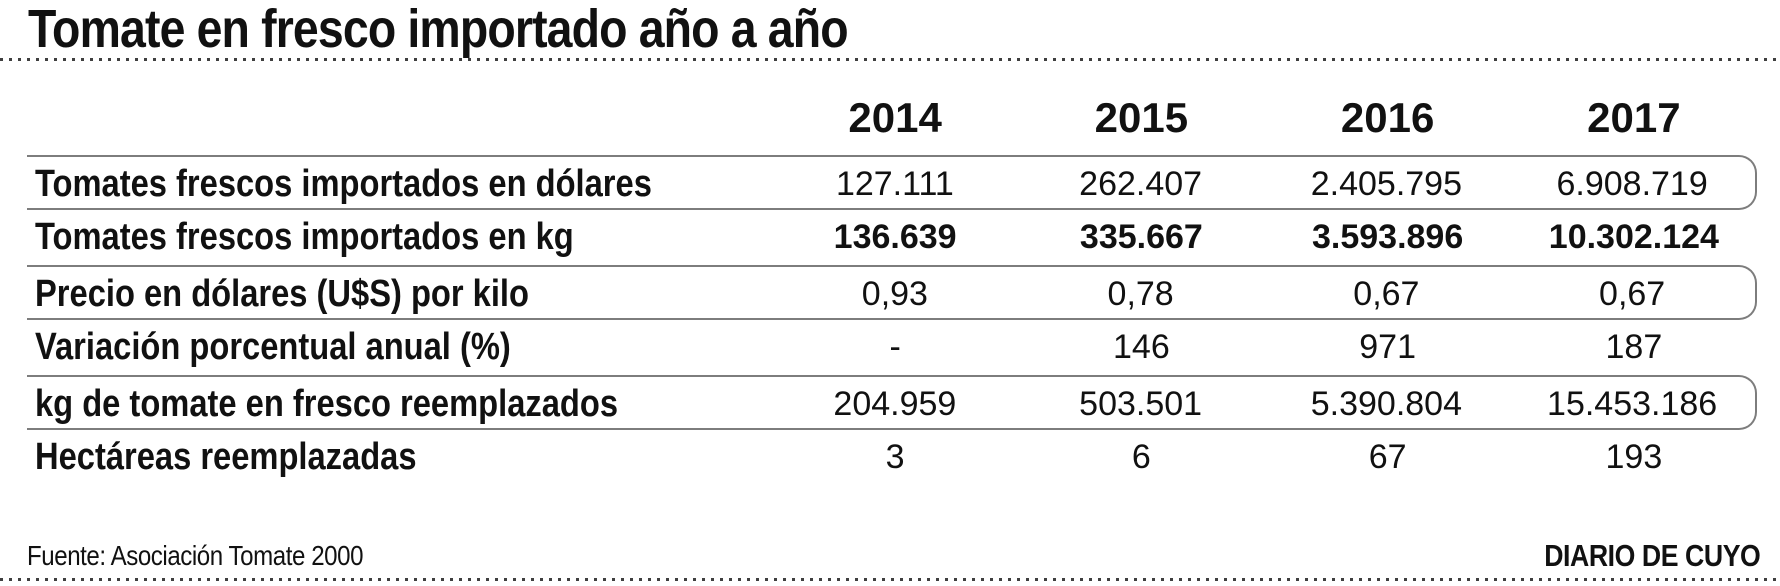 The image size is (1780, 586). I want to click on cell-value: 971, so click(1387, 347).